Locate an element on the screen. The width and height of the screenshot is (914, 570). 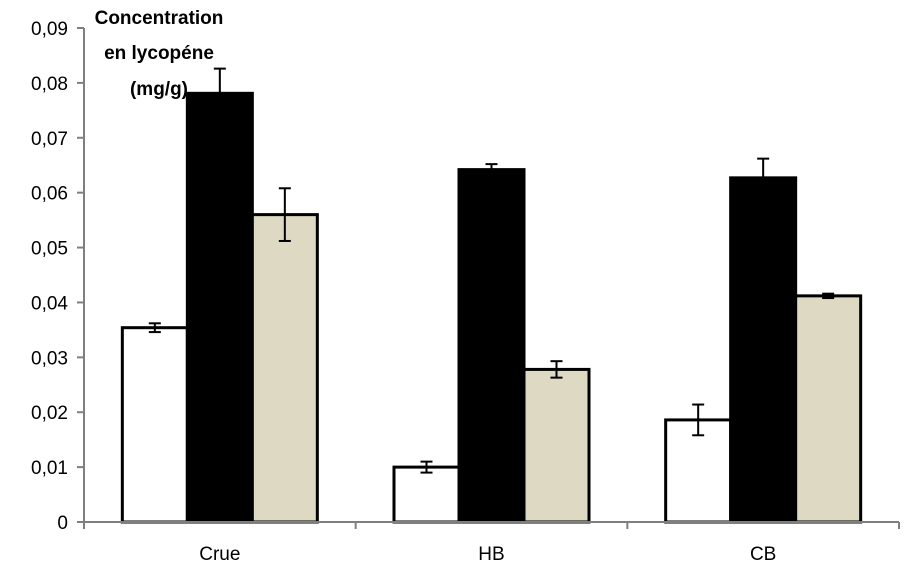
y-tick-label: 0,02 is located at coordinates (49, 413).